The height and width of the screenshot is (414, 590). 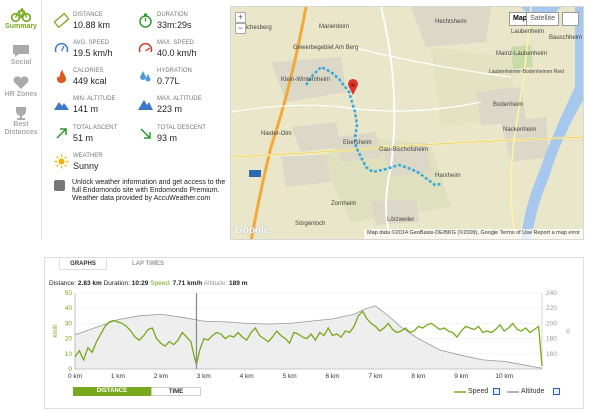 I want to click on map-place-label: Mainz-Laubenheim, so click(x=522, y=54).